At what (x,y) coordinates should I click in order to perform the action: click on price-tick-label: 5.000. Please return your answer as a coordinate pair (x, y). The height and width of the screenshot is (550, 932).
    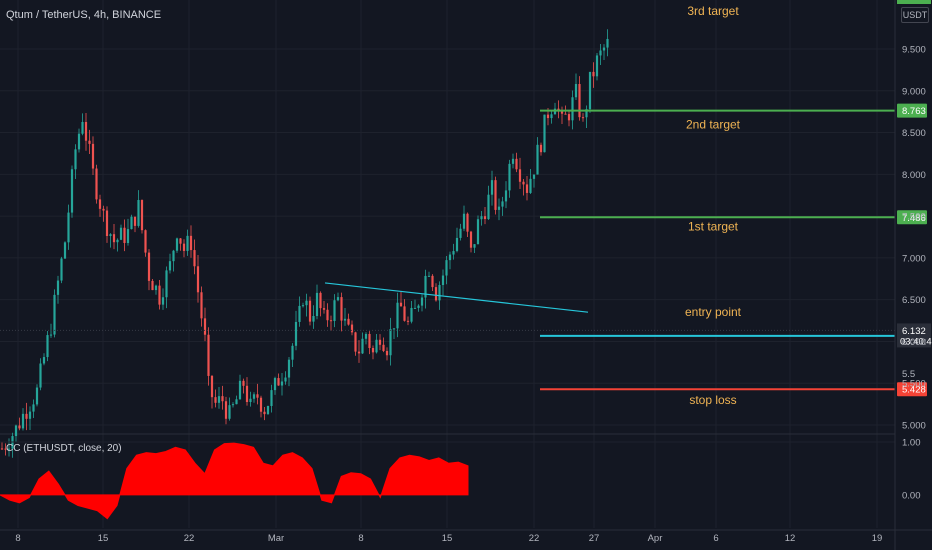
    Looking at the image, I should click on (914, 426).